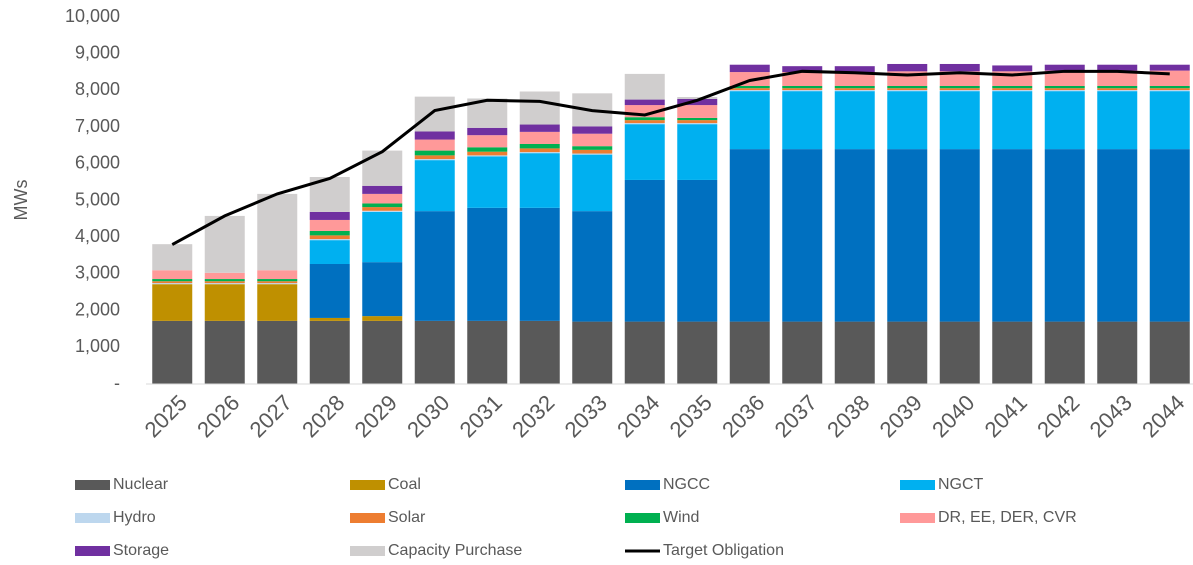 The height and width of the screenshot is (565, 1193). What do you see at coordinates (407, 517) in the screenshot?
I see `legend-label: Solar` at bounding box center [407, 517].